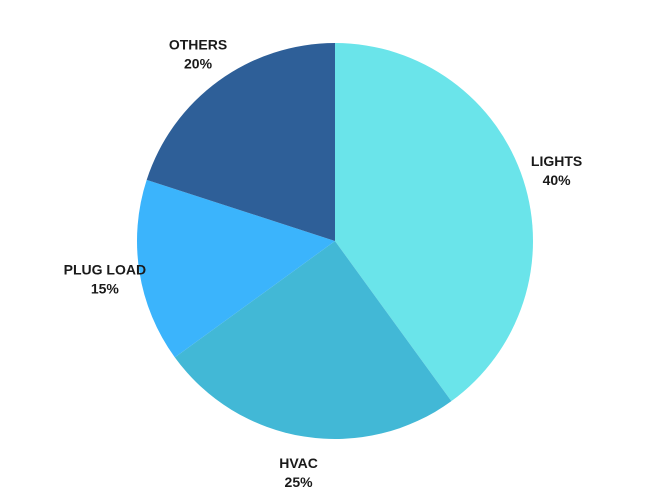 This screenshot has height=492, width=648. I want to click on slice-label-others: OTHERS, so click(198, 44).